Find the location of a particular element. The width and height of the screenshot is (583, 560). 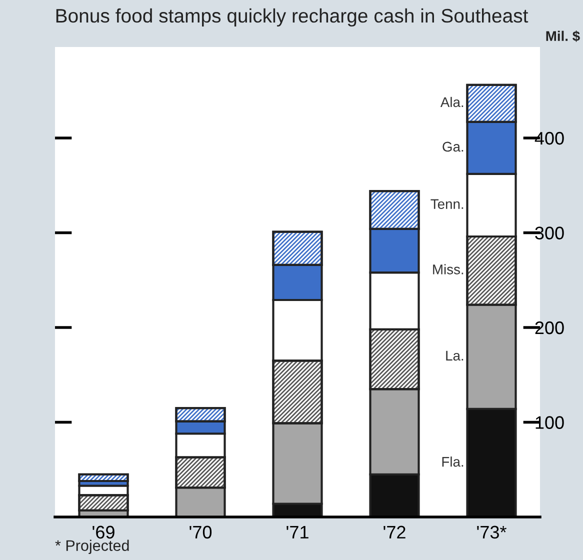

x-tick-label: '69 is located at coordinates (103, 532).